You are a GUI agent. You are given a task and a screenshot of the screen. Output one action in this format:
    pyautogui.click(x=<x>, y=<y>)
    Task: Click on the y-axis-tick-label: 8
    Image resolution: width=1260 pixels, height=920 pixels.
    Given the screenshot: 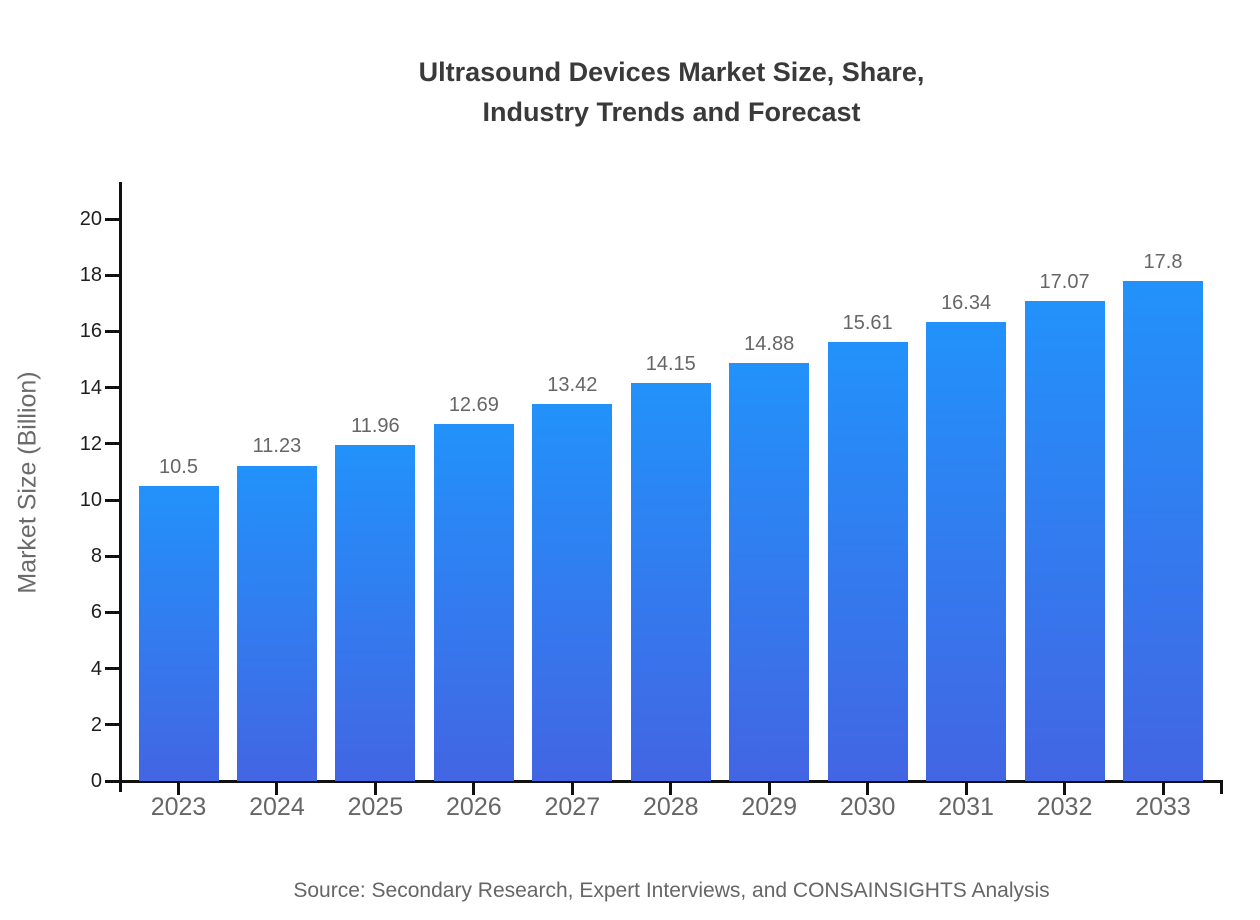 What is the action you would take?
    pyautogui.click(x=96, y=556)
    